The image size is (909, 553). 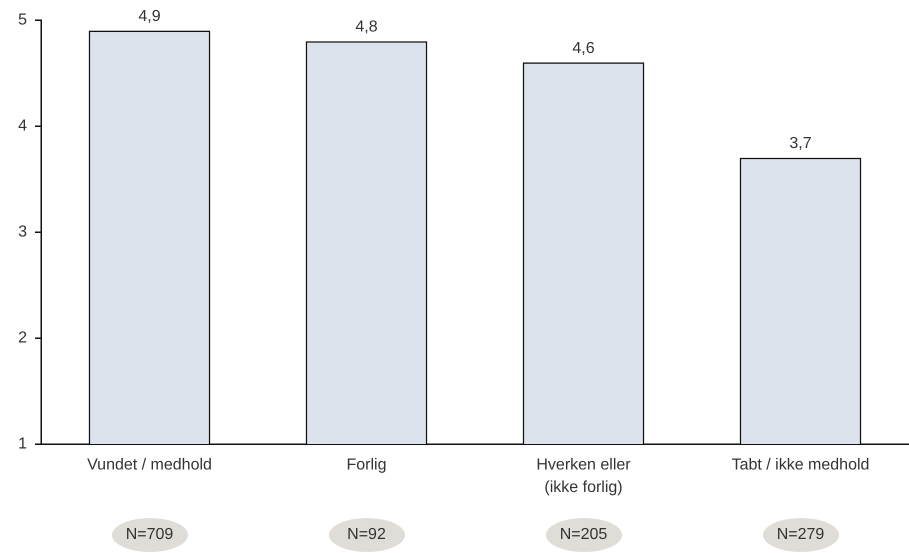 What do you see at coordinates (149, 17) in the screenshot?
I see `data-label: 4,9` at bounding box center [149, 17].